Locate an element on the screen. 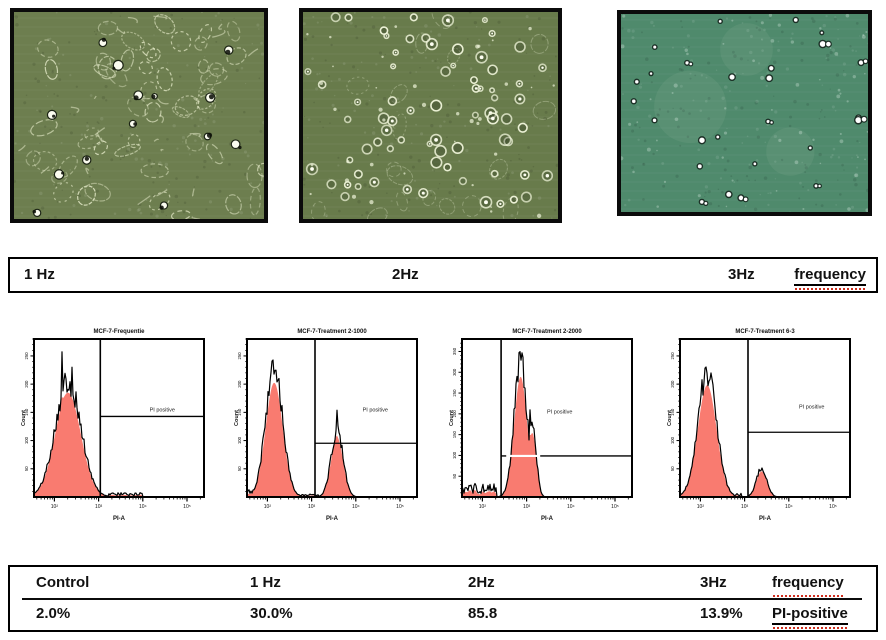  table-value-pi-positive: PI-positive is located at coordinates (810, 617).